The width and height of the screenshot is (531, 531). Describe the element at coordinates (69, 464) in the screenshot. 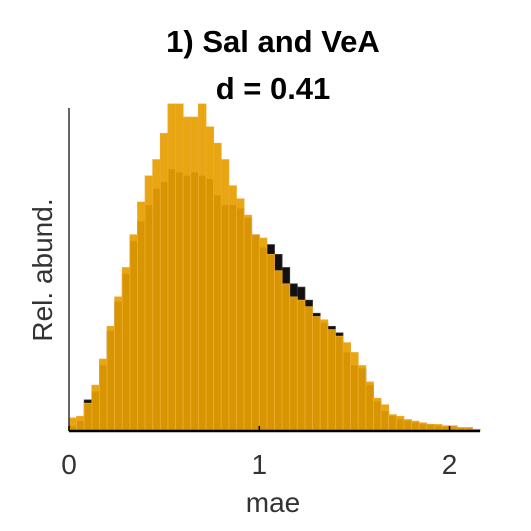

I see `x-tick-label: 0` at that location.